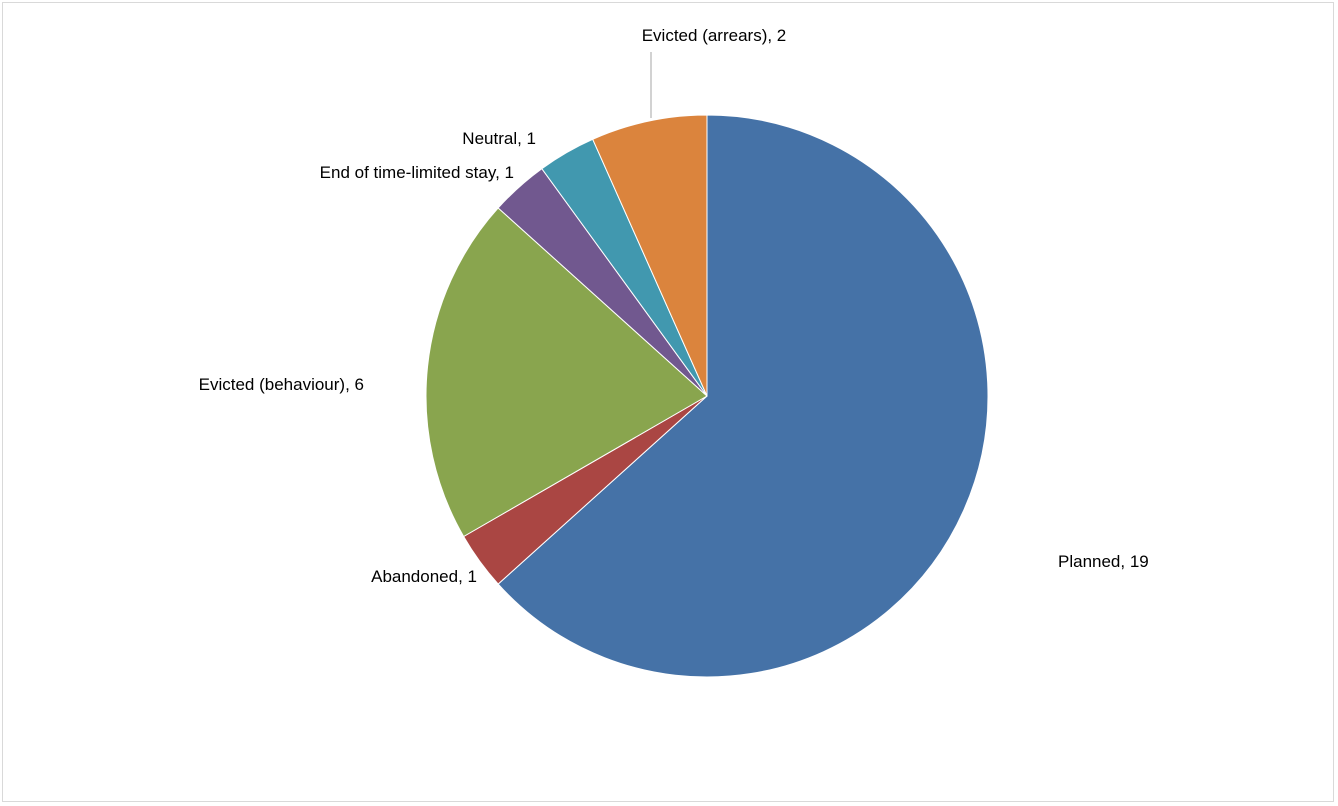  I want to click on data-label-planned: Planned, 19, so click(1103, 561).